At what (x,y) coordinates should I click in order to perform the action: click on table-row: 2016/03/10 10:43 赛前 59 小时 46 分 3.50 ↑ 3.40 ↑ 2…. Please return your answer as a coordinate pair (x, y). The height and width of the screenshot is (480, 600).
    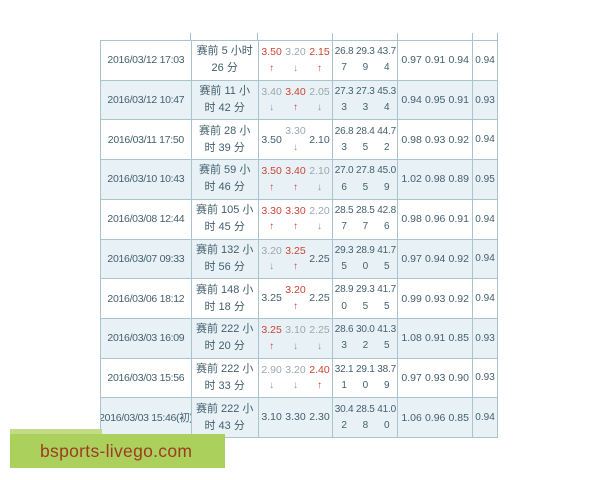
    Looking at the image, I should click on (299, 180).